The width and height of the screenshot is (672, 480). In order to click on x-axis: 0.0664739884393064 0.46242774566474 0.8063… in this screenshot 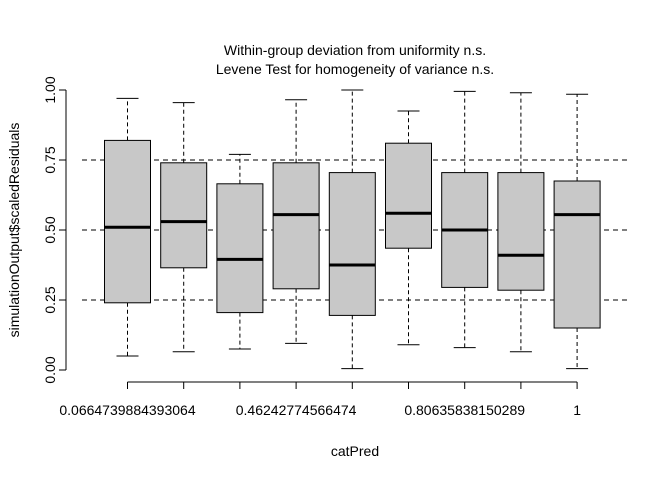, I will do `click(320, 399)`.